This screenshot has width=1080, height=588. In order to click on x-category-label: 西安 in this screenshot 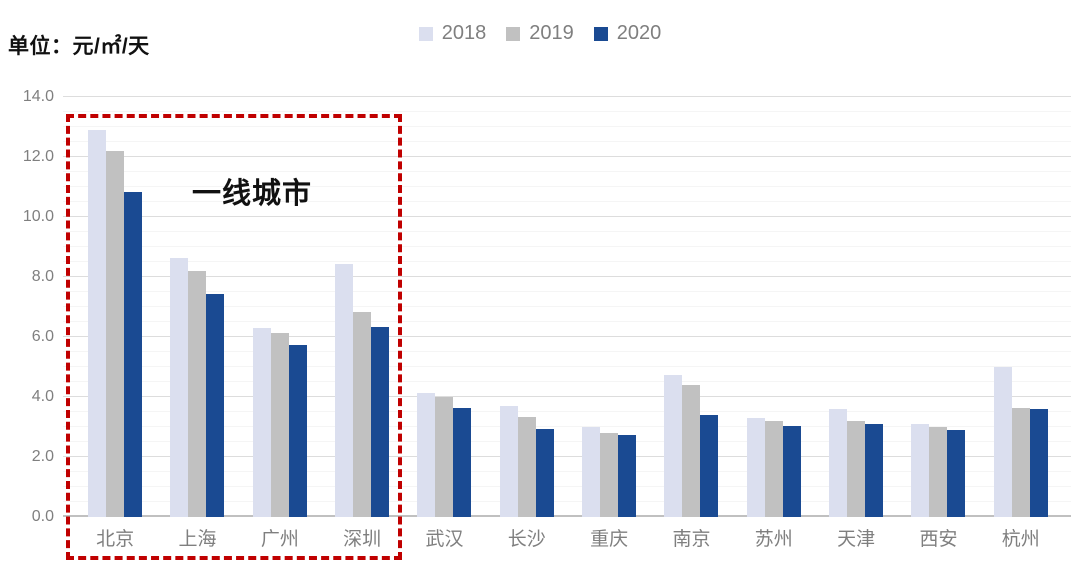, I will do `click(938, 539)`.